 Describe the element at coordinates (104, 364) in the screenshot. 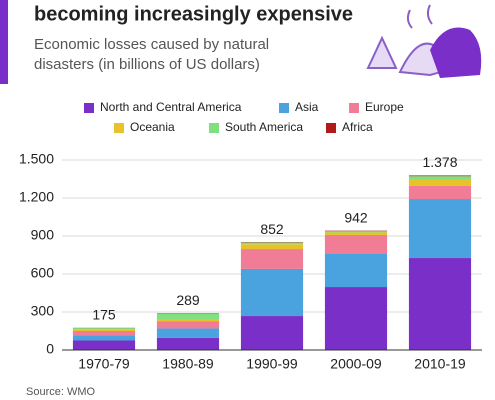

I see `x-tick-label: 1970-79` at that location.